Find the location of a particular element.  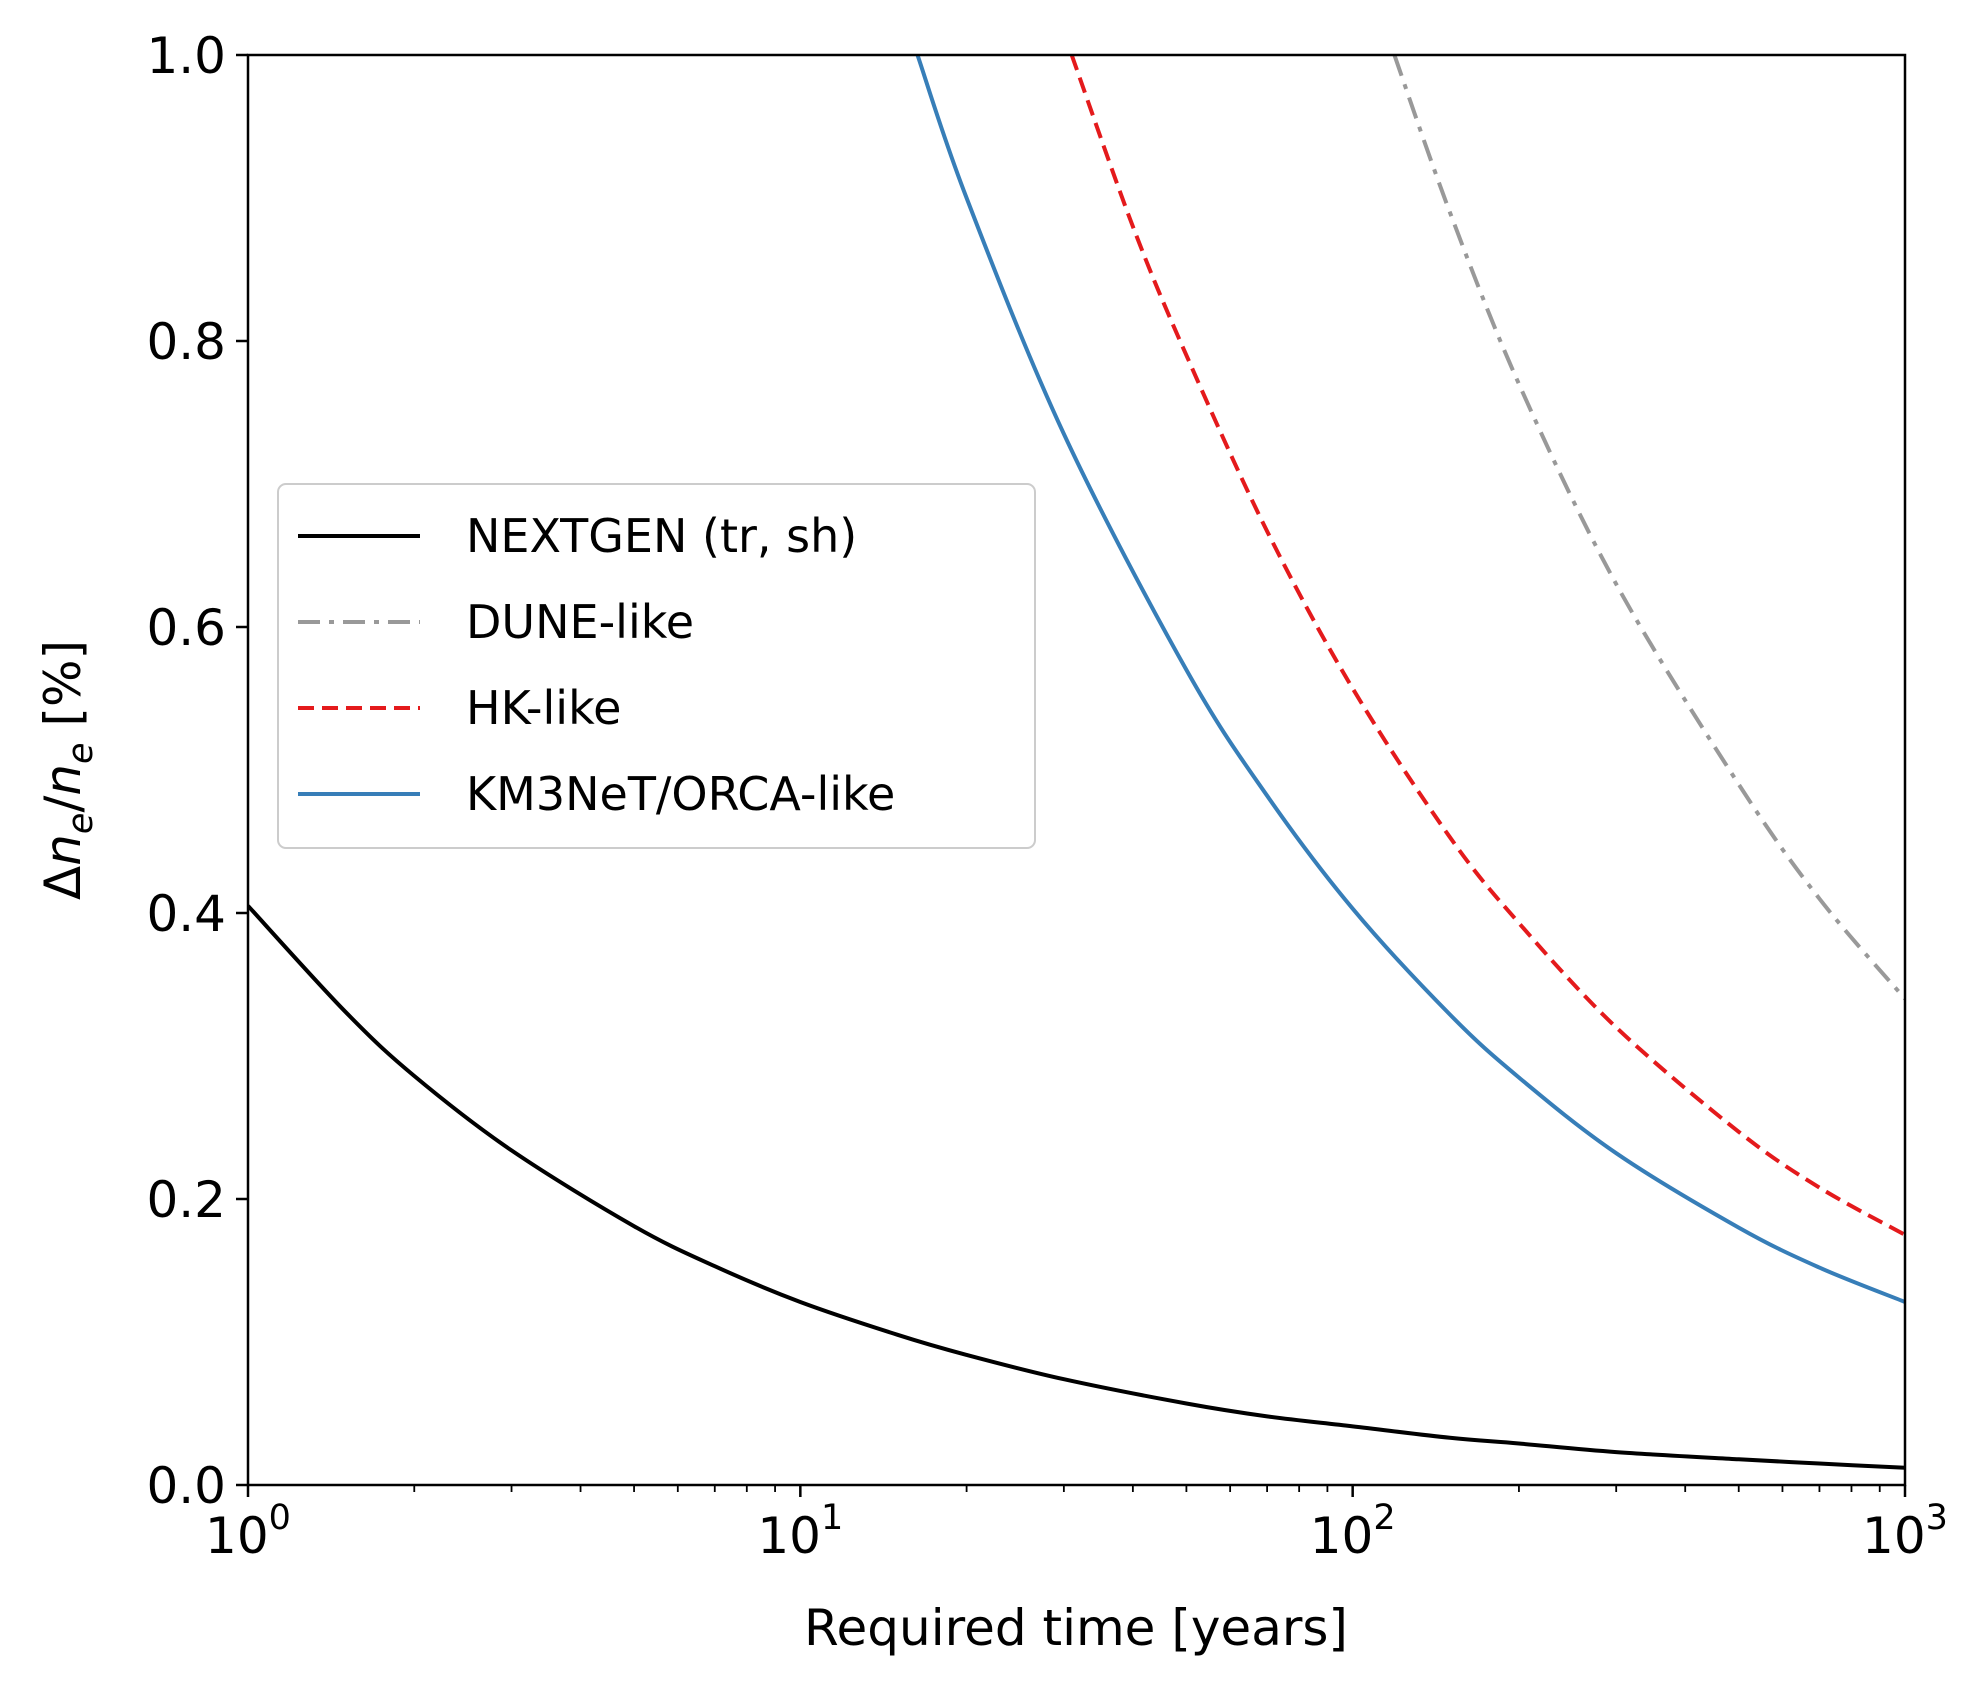

legend-box is located at coordinates (656, 666).